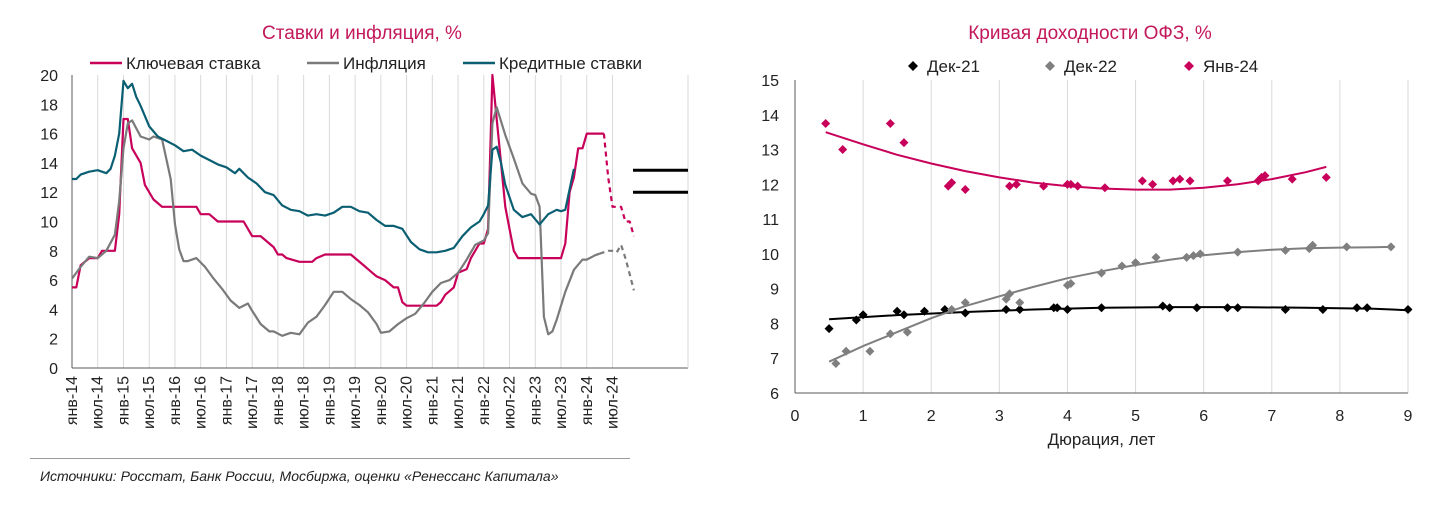 The height and width of the screenshot is (515, 1456). What do you see at coordinates (953, 66) in the screenshot?
I see `legend-label: Дек-21` at bounding box center [953, 66].